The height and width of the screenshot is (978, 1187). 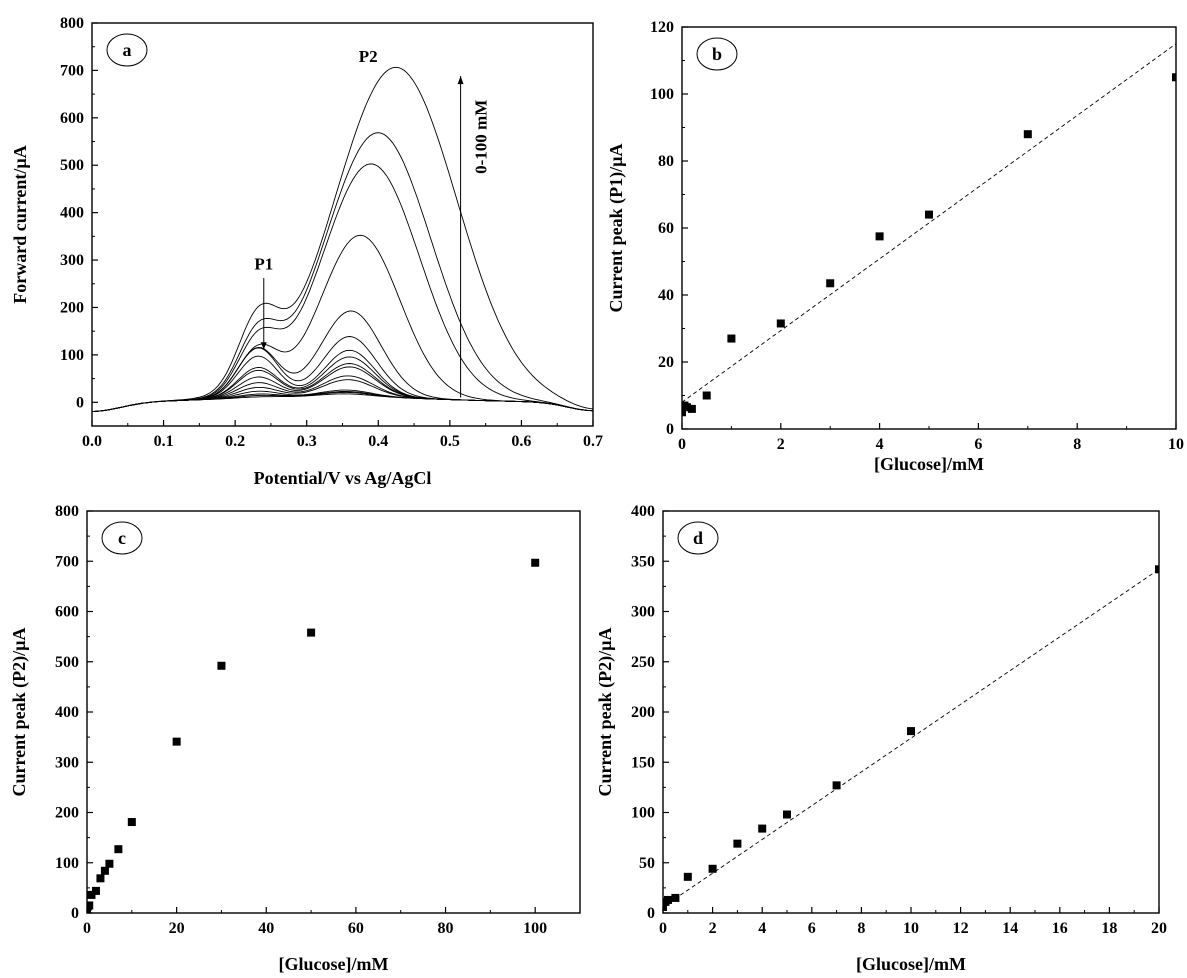 I want to click on x-tick-label: 0.6, so click(x=521, y=441).